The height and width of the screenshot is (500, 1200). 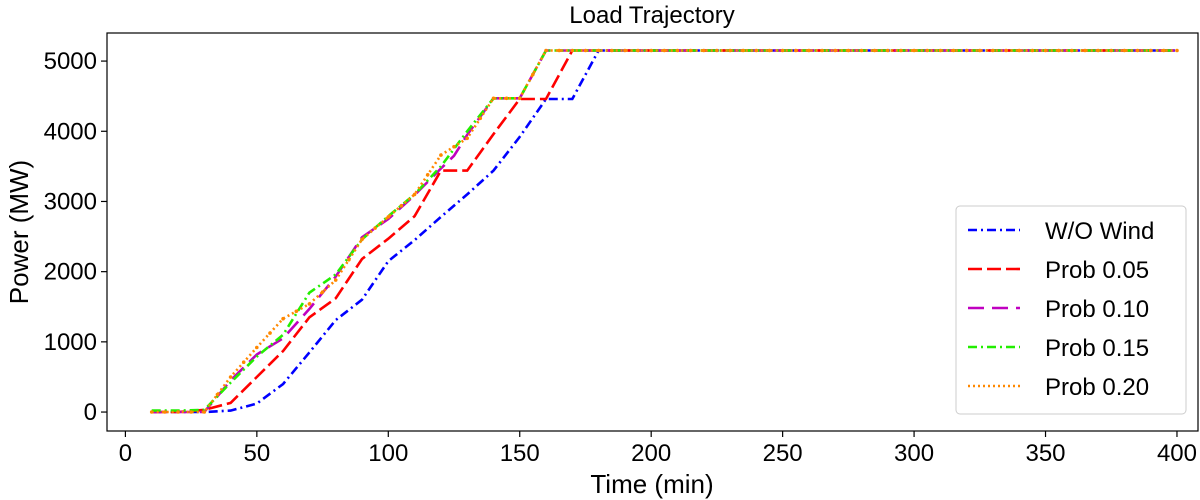 I want to click on legend-label-prob-0-20: Prob 0.20, so click(x=1097, y=387).